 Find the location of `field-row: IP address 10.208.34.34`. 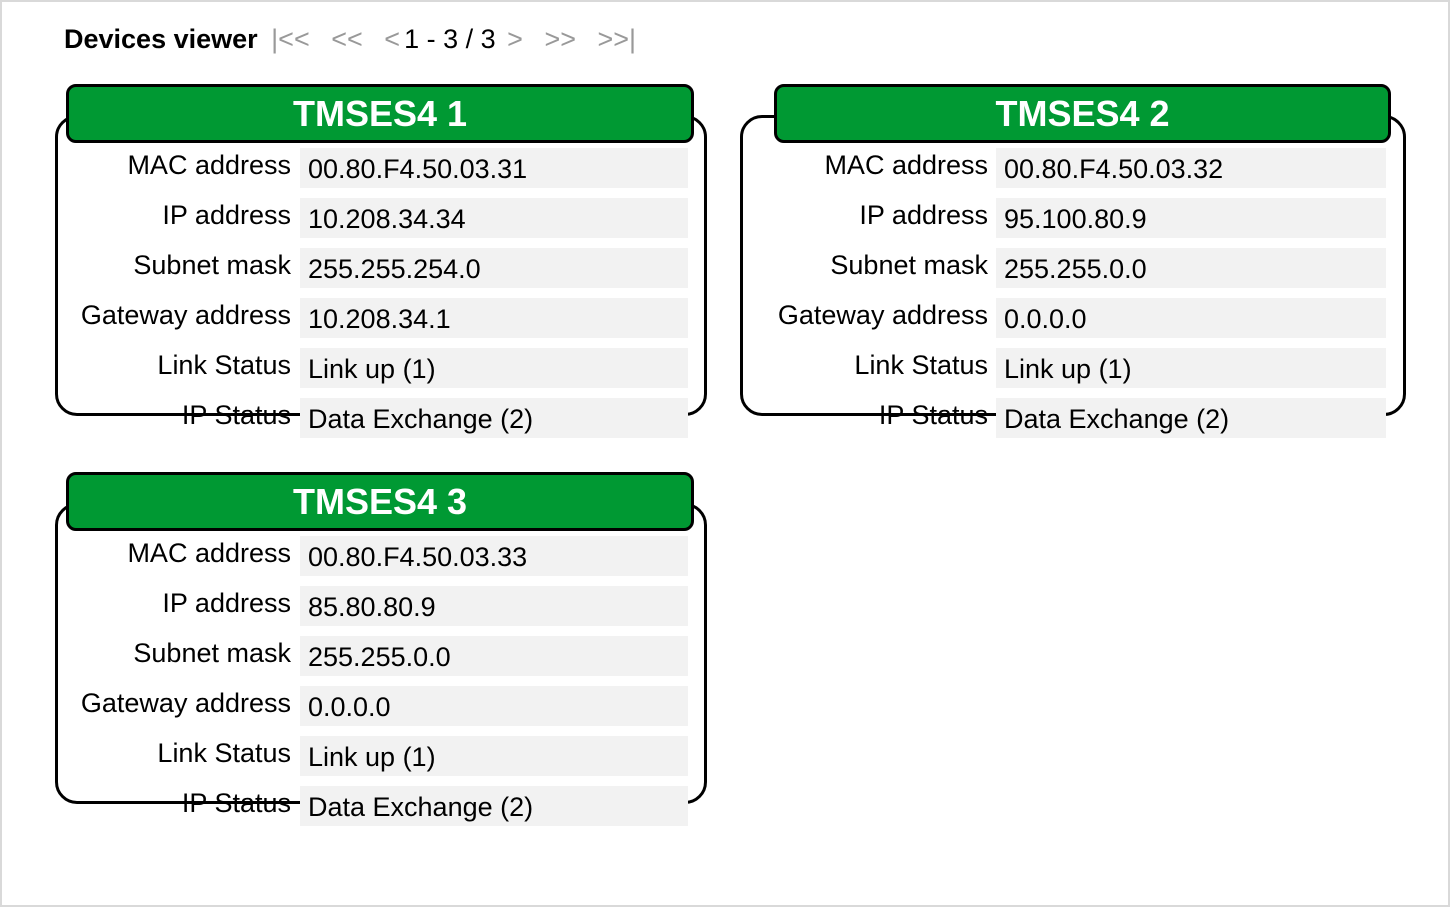

field-row: IP address 10.208.34.34 is located at coordinates (381, 218).